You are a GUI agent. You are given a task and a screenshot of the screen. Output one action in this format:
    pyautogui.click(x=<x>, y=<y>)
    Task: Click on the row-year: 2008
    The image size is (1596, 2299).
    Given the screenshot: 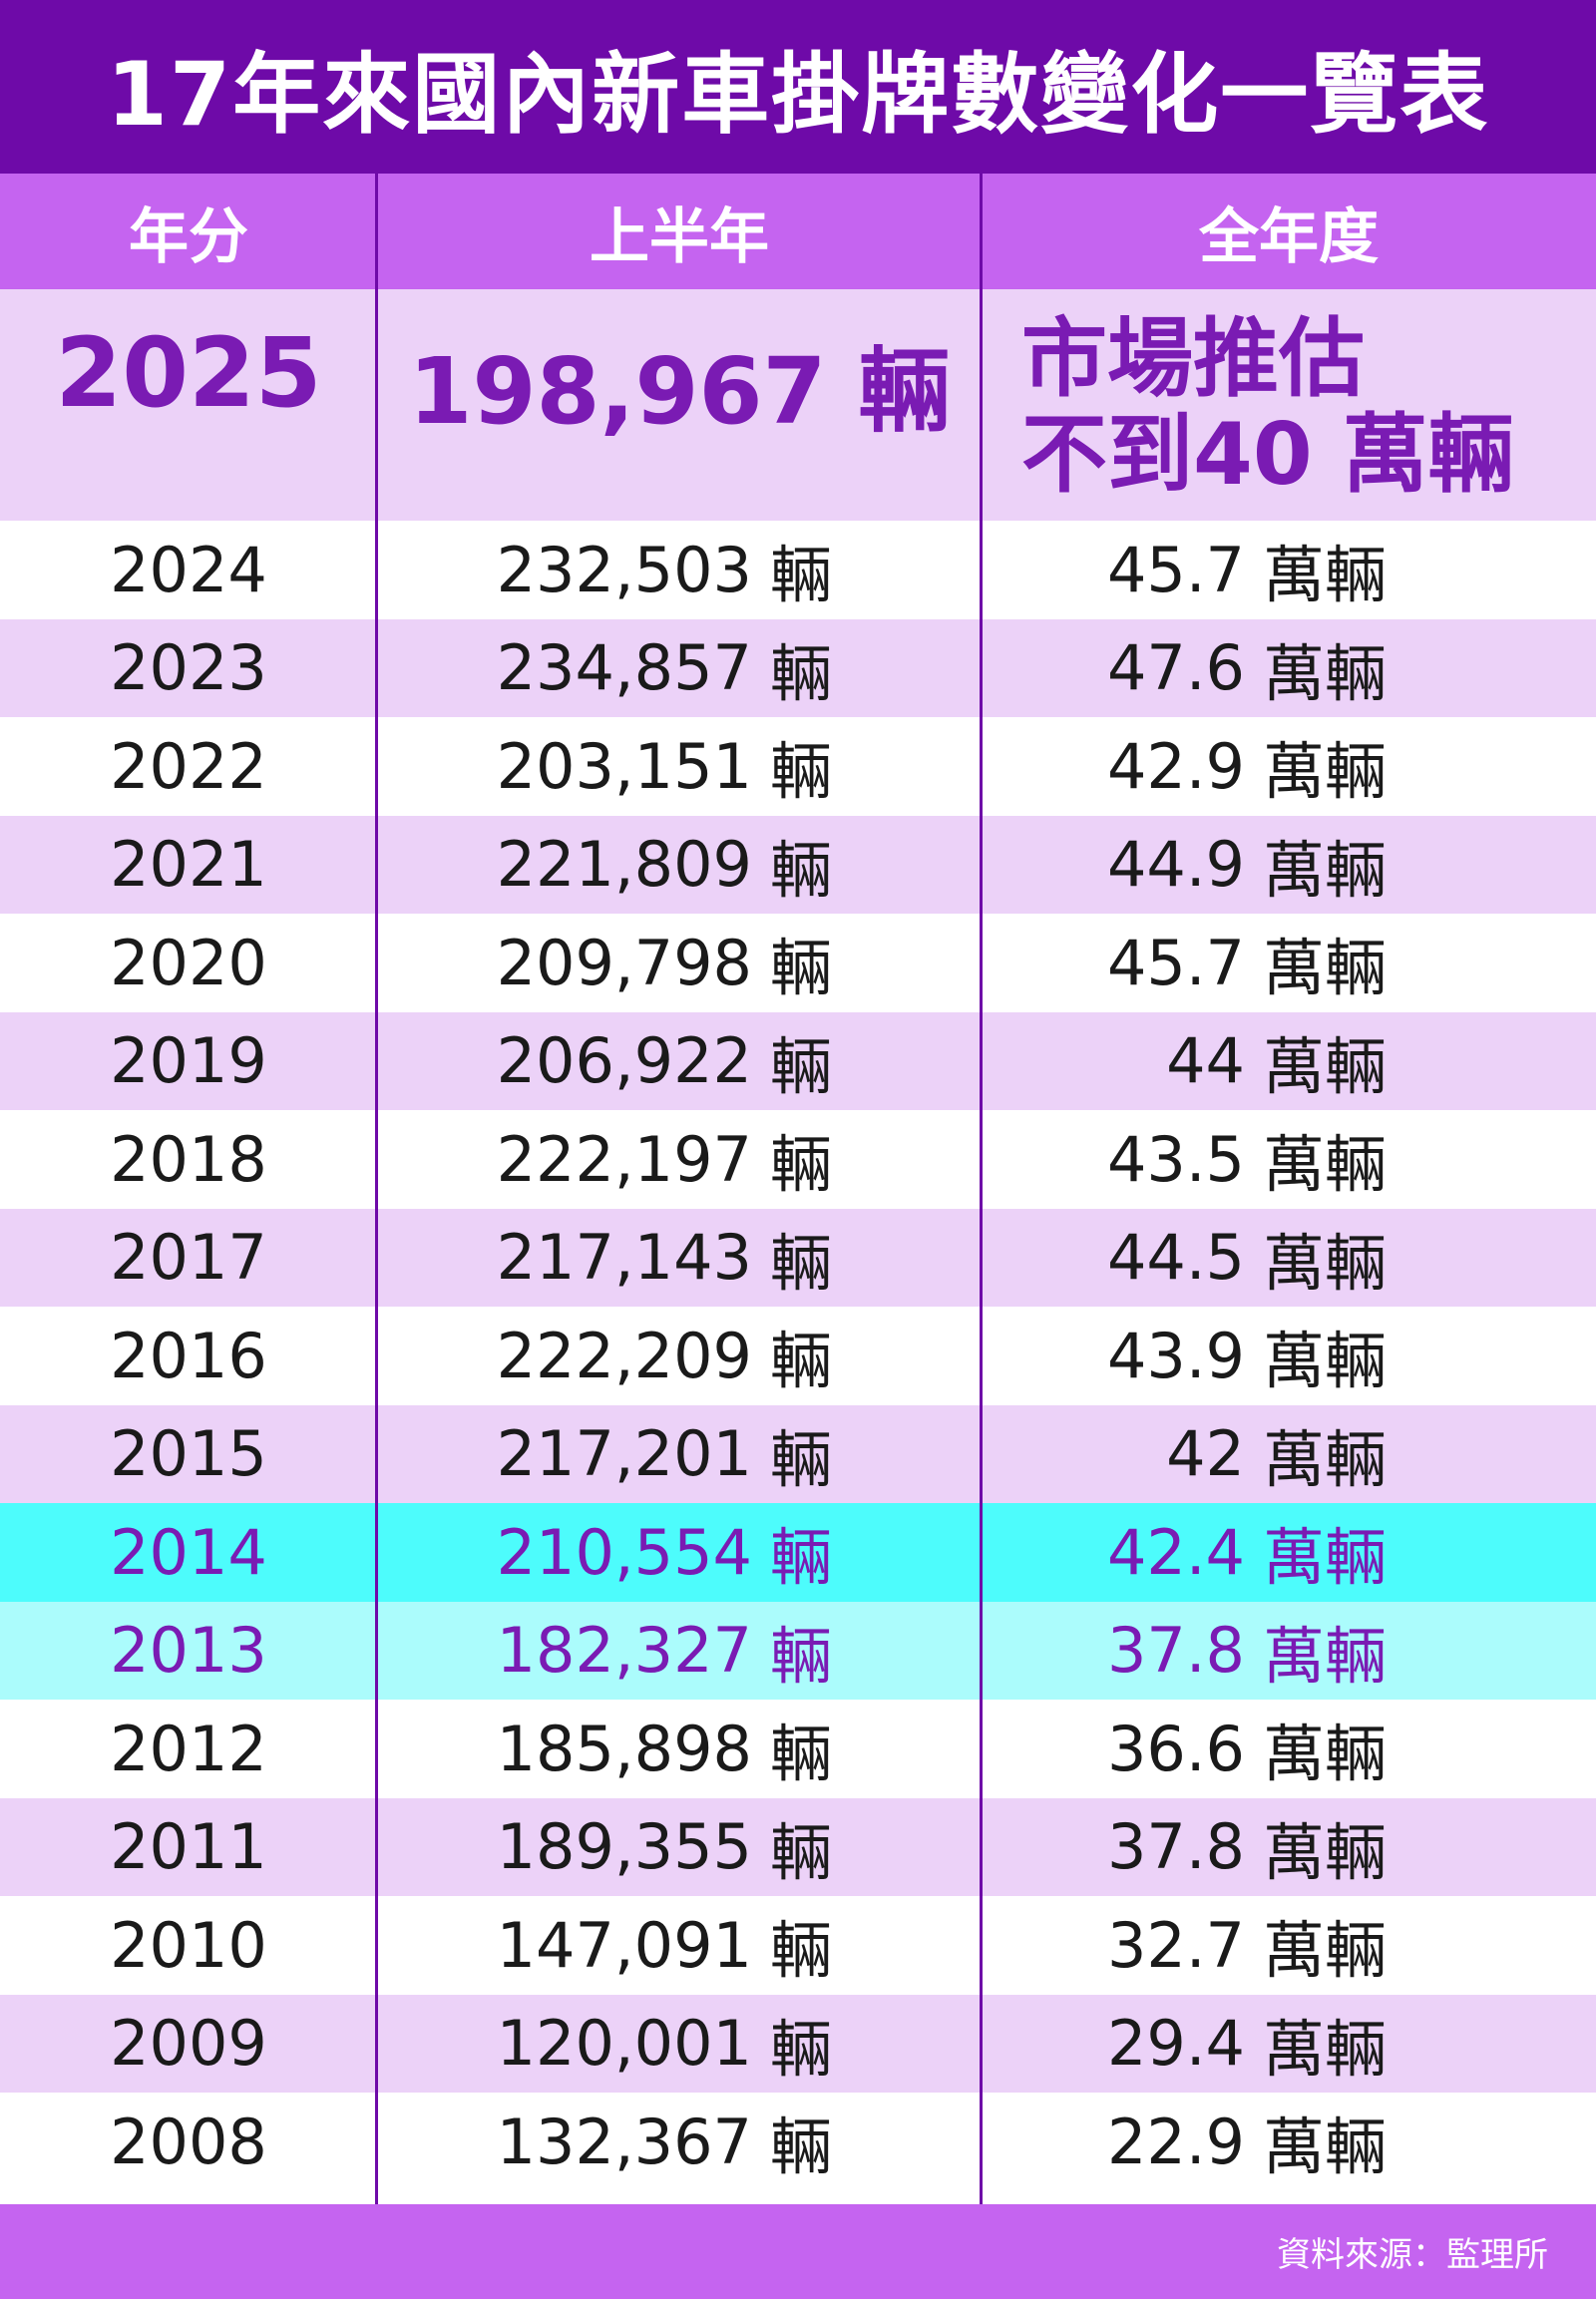 What is the action you would take?
    pyautogui.click(x=188, y=2141)
    